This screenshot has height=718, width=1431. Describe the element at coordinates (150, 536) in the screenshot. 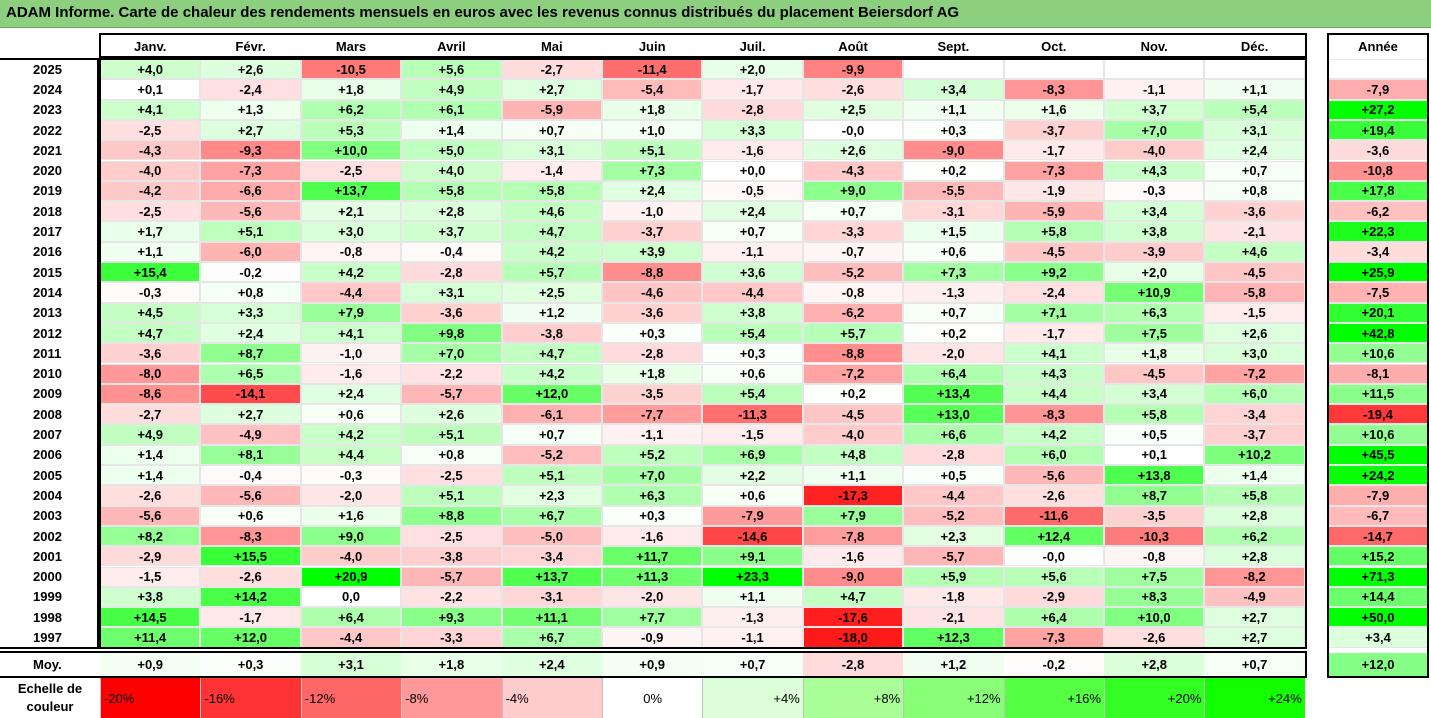

I see `heatmap-cell: +8,2` at that location.